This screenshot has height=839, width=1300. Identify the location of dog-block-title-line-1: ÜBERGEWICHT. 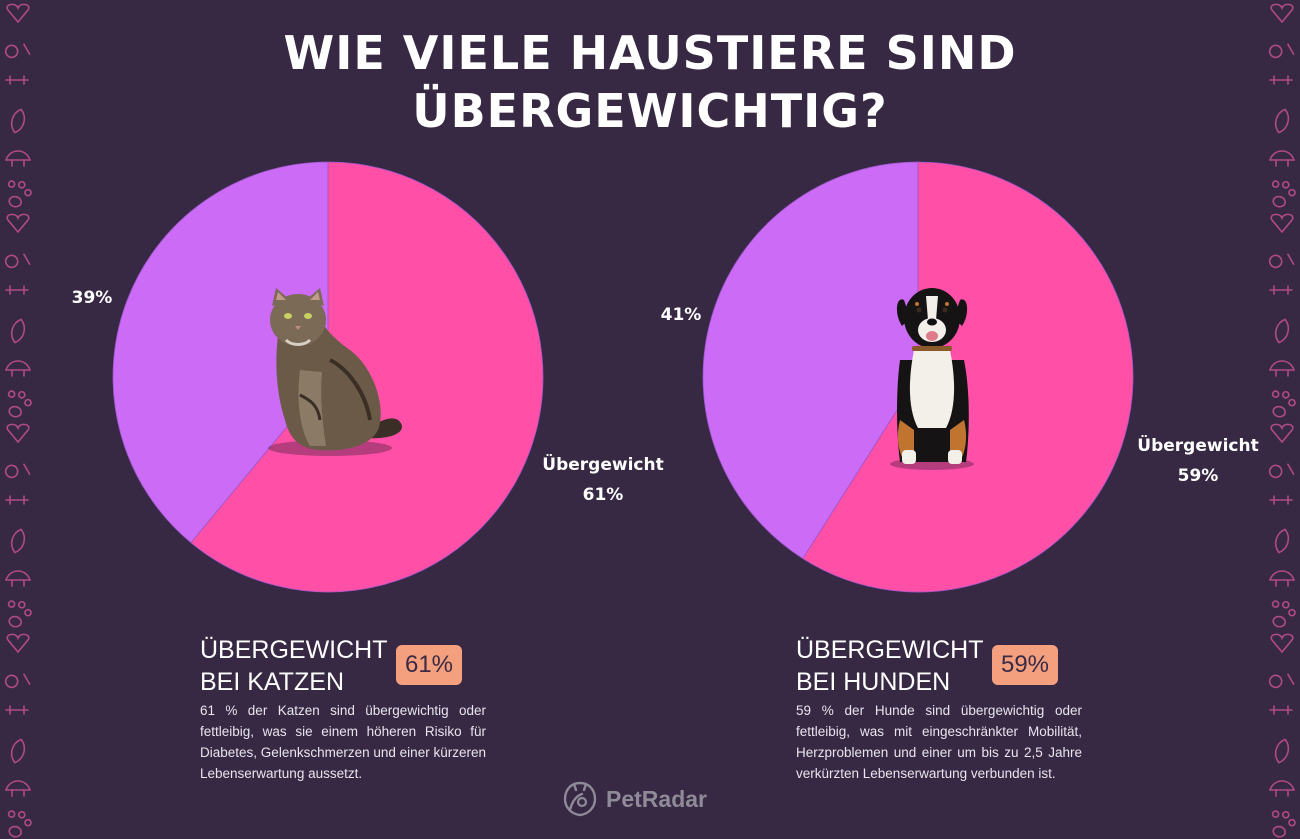
(890, 650).